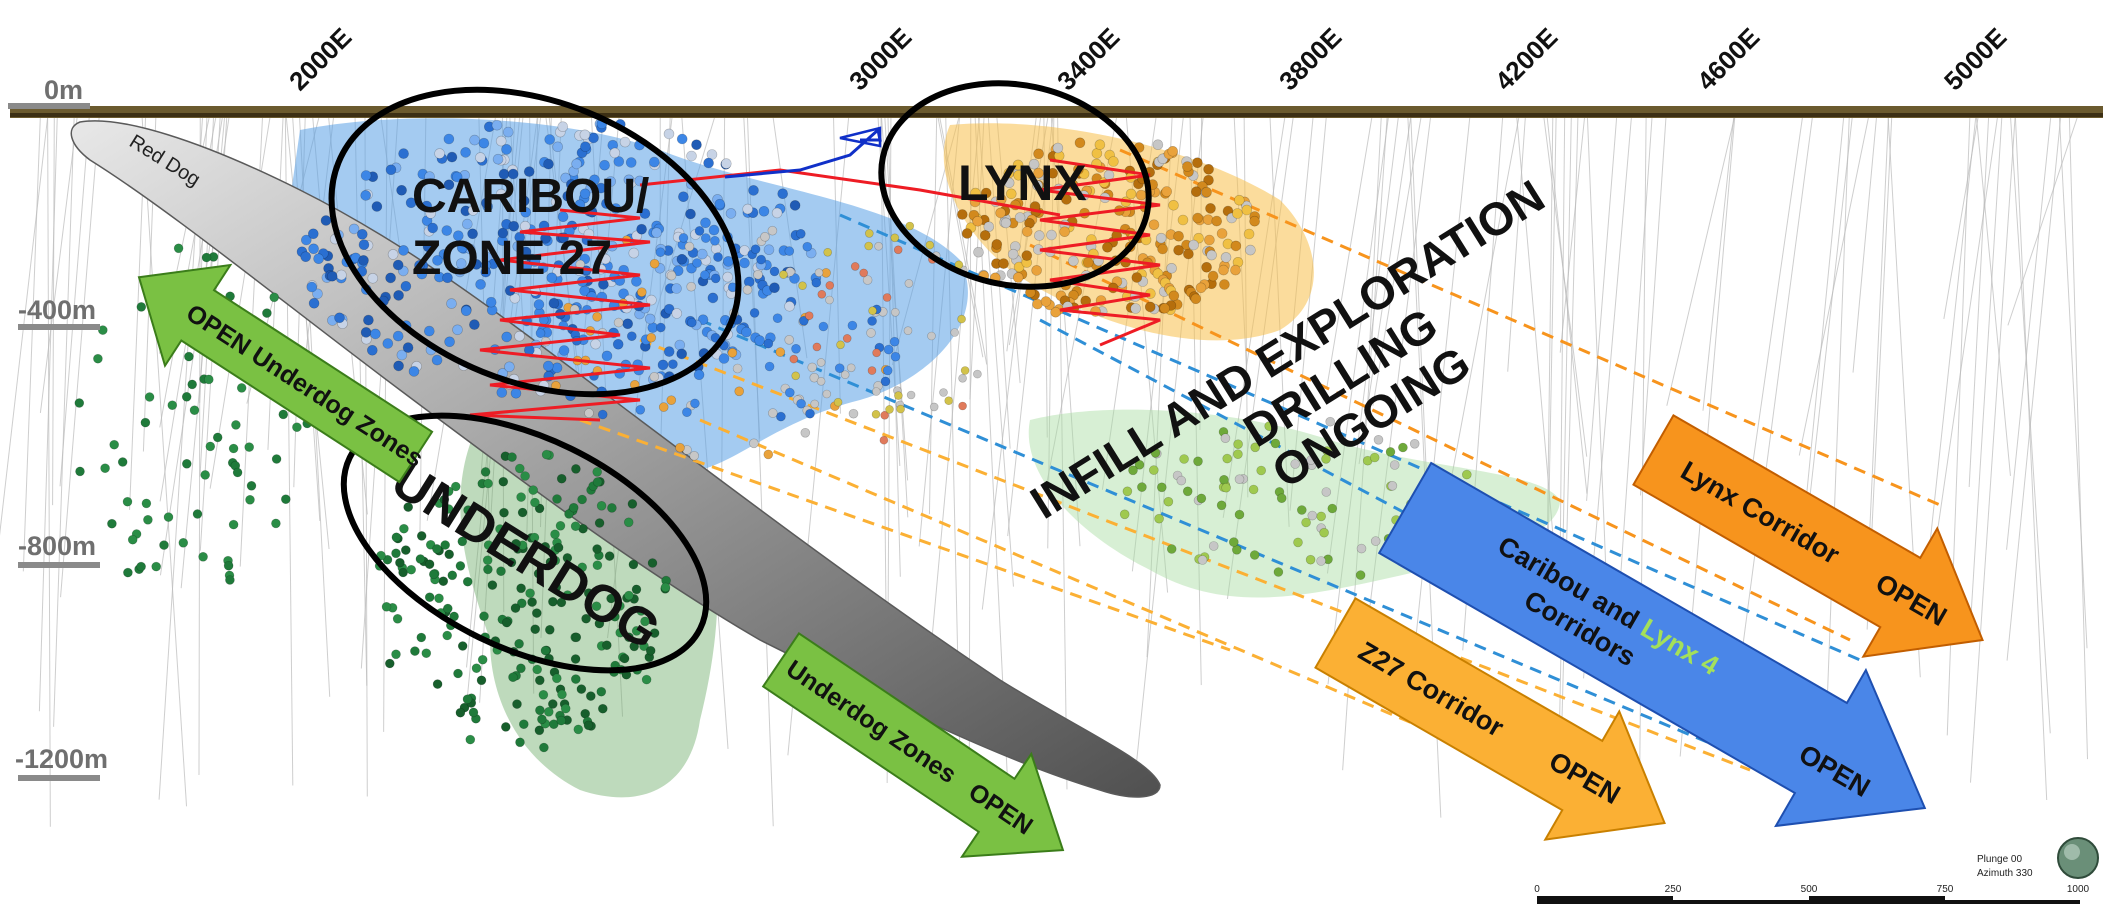 The height and width of the screenshot is (919, 2103). Describe the element at coordinates (2078, 858) in the screenshot. I see `orientation-globe-icon` at that location.